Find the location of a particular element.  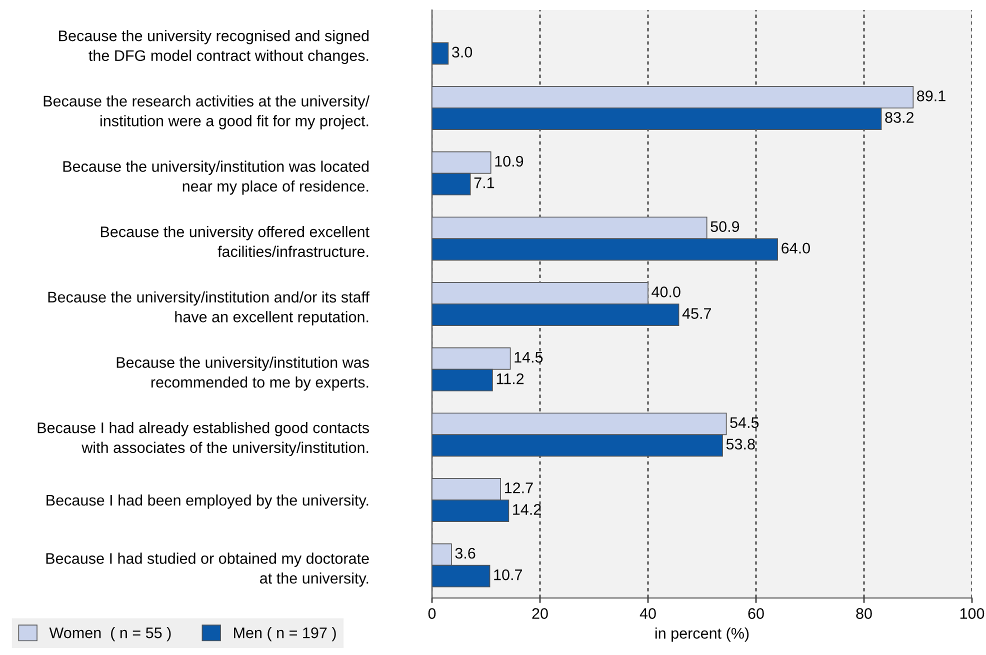

legend-label: Men ( n = 197 ) is located at coordinates (285, 634).